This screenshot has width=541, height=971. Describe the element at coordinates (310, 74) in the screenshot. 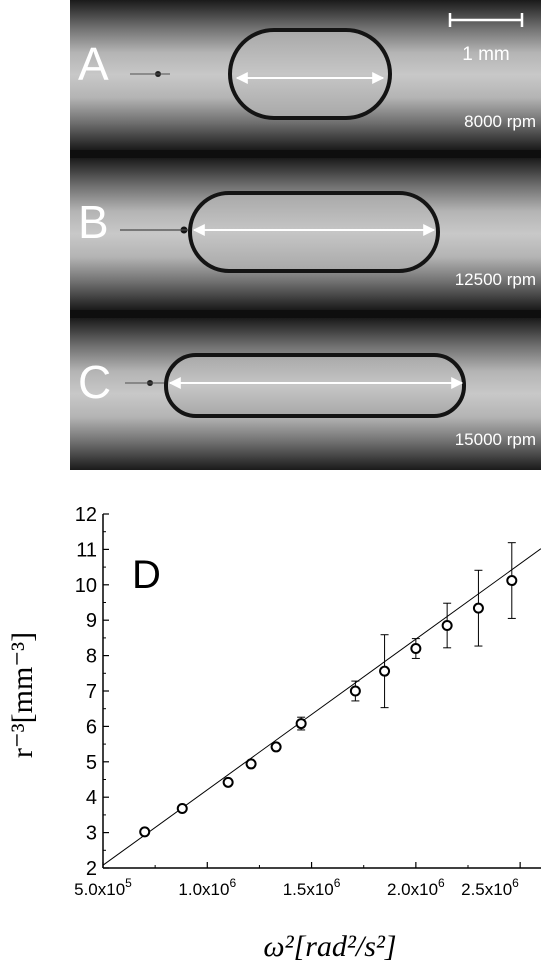

I see `droplet-a` at that location.